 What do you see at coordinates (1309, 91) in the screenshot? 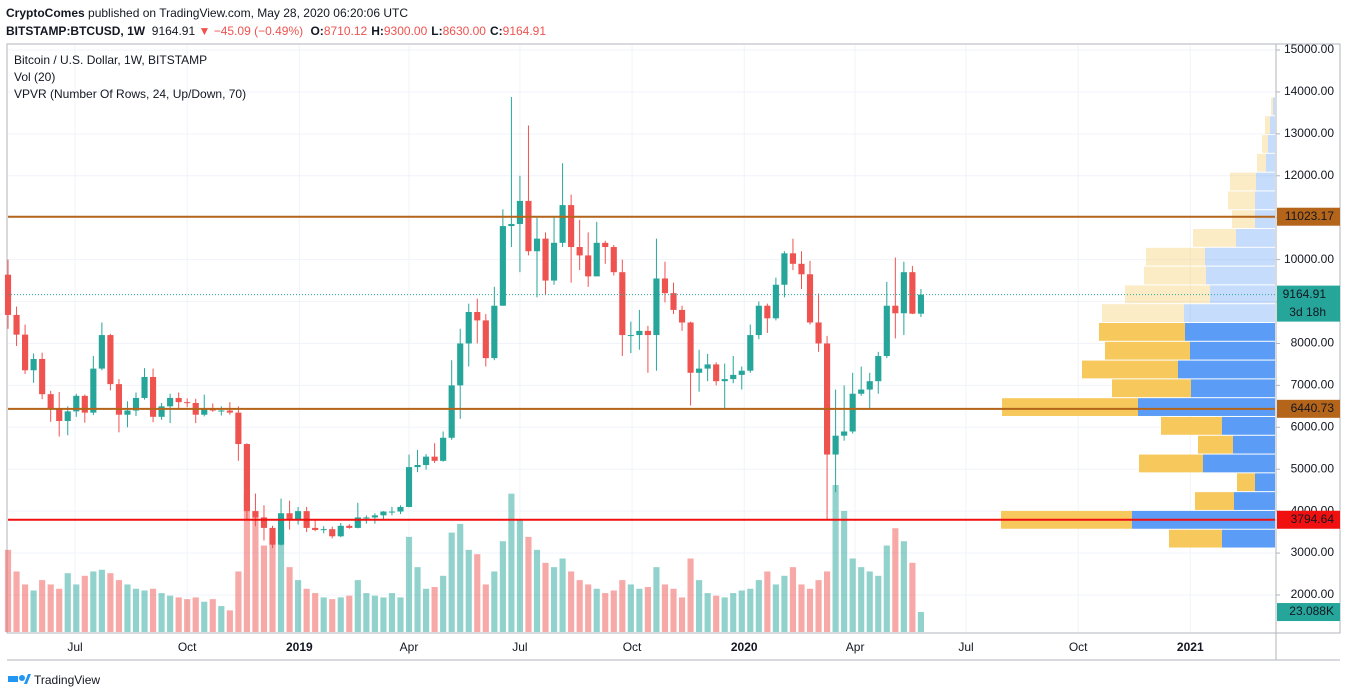
I see `y-tick-label: 14000.00` at bounding box center [1309, 91].